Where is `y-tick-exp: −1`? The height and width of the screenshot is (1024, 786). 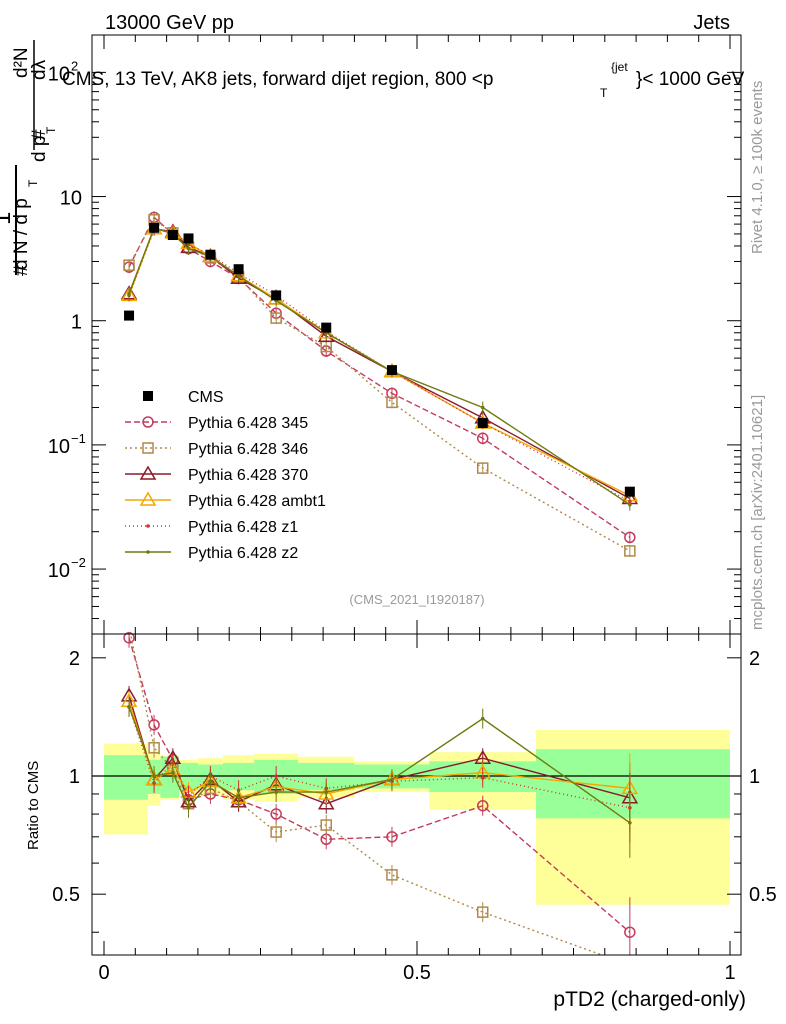 y-tick-exp: −1 is located at coordinates (78, 438).